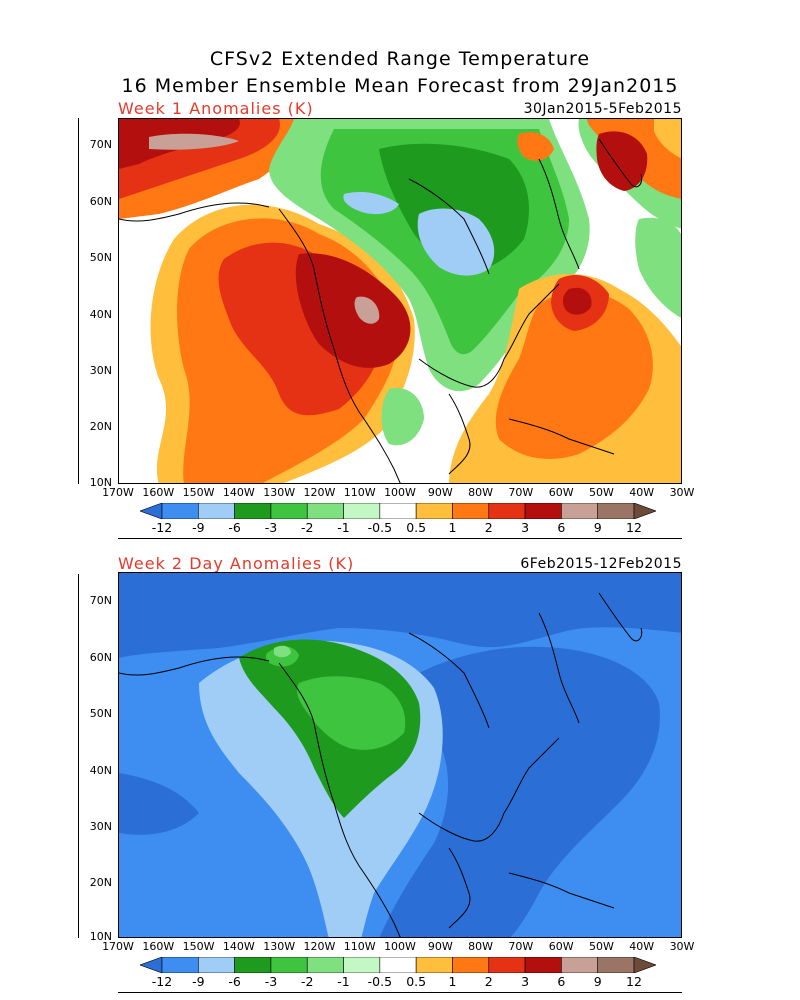 This screenshot has height=1000, width=800. What do you see at coordinates (525, 527) in the screenshot?
I see `week1-colorbar-label: 3` at bounding box center [525, 527].